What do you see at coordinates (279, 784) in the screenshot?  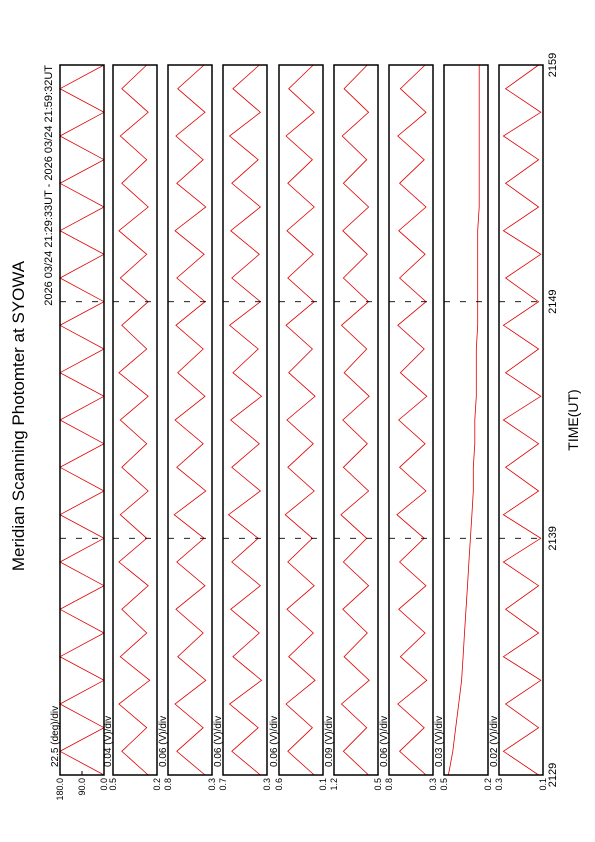 I see `y-tick-label: 0.6` at bounding box center [279, 784].